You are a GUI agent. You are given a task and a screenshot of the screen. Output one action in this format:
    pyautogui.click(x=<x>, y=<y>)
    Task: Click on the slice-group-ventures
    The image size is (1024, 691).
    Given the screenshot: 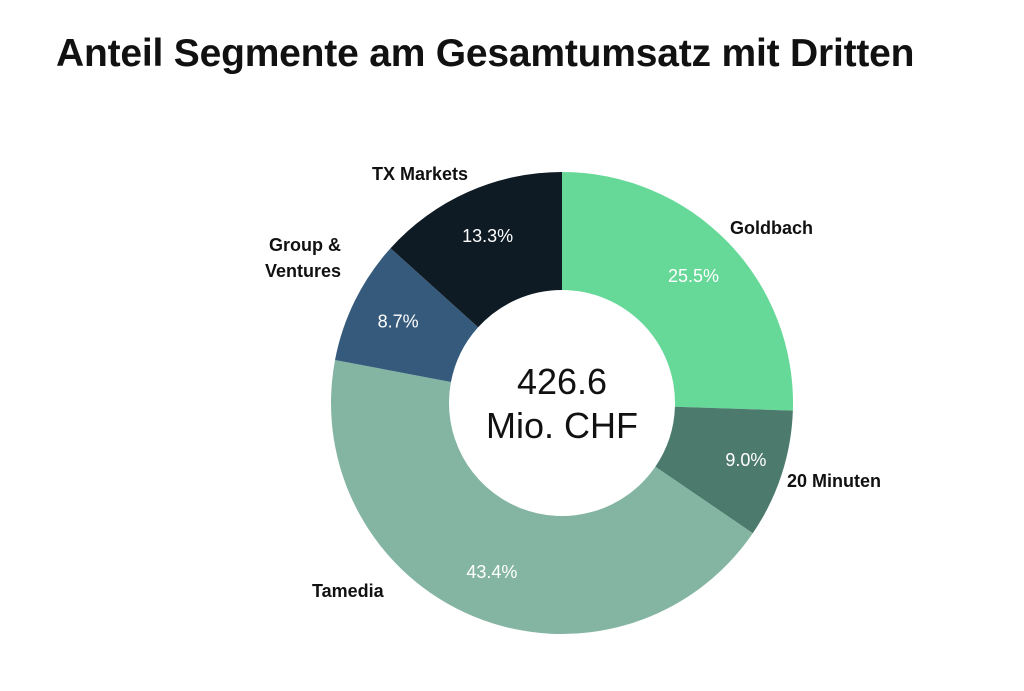 What is the action you would take?
    pyautogui.click(x=407, y=315)
    